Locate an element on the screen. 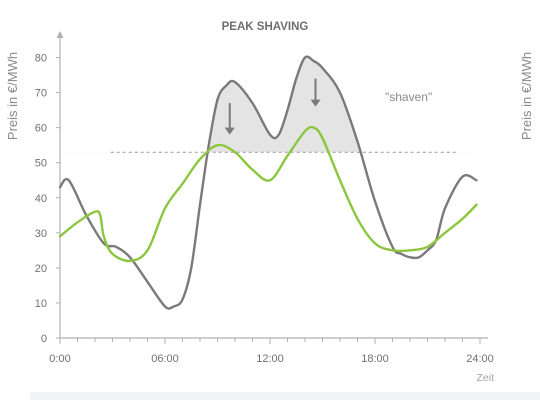 The width and height of the screenshot is (540, 405). y-axis-arrow is located at coordinates (60, 34).